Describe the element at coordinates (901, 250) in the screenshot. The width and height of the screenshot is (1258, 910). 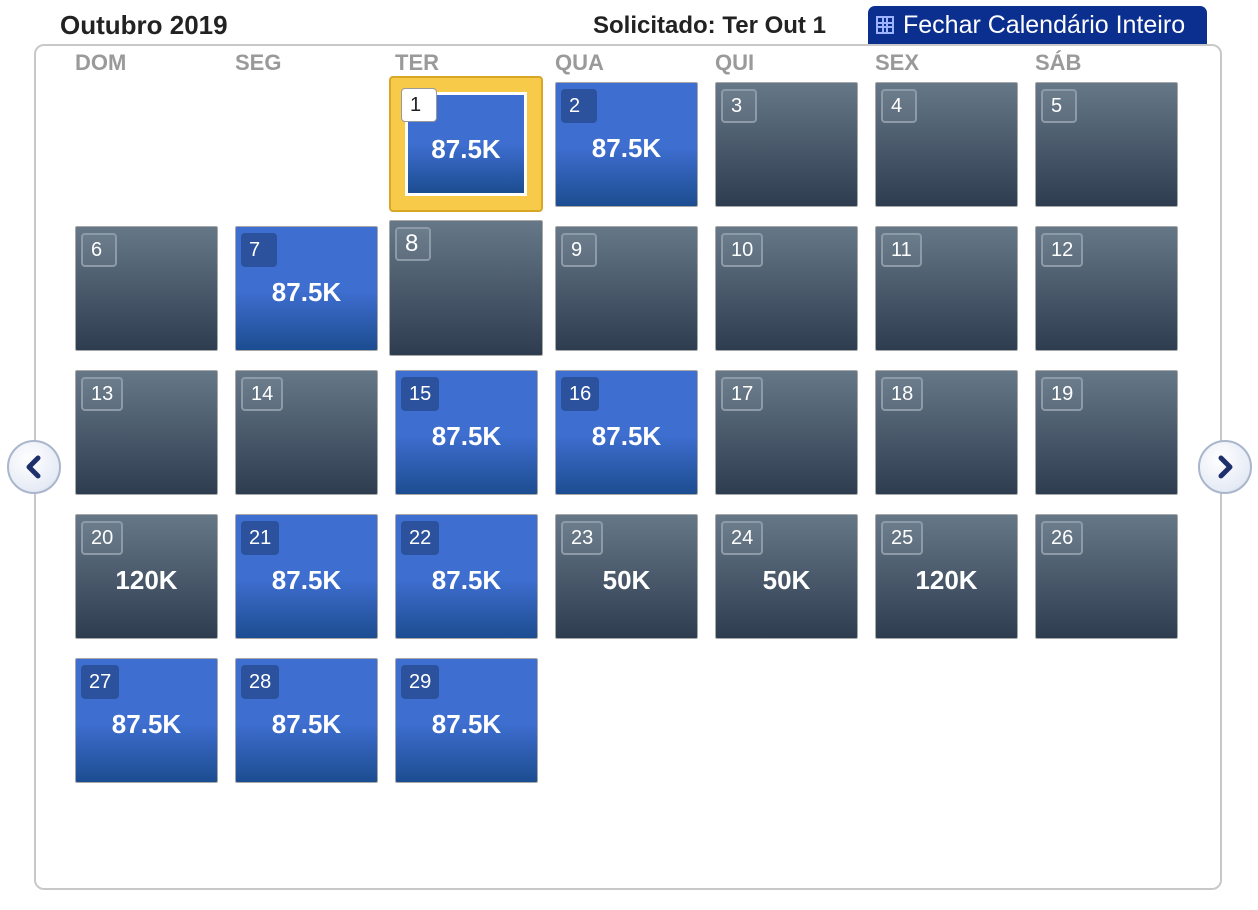
I see `day-number: 11` at that location.